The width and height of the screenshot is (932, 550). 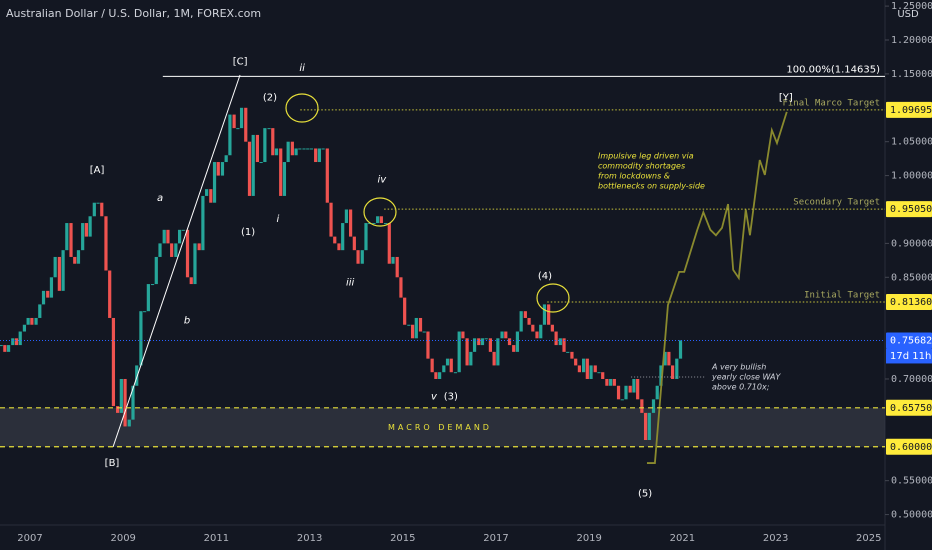 I want to click on y-tick-label: 0.70000, so click(x=911, y=379).